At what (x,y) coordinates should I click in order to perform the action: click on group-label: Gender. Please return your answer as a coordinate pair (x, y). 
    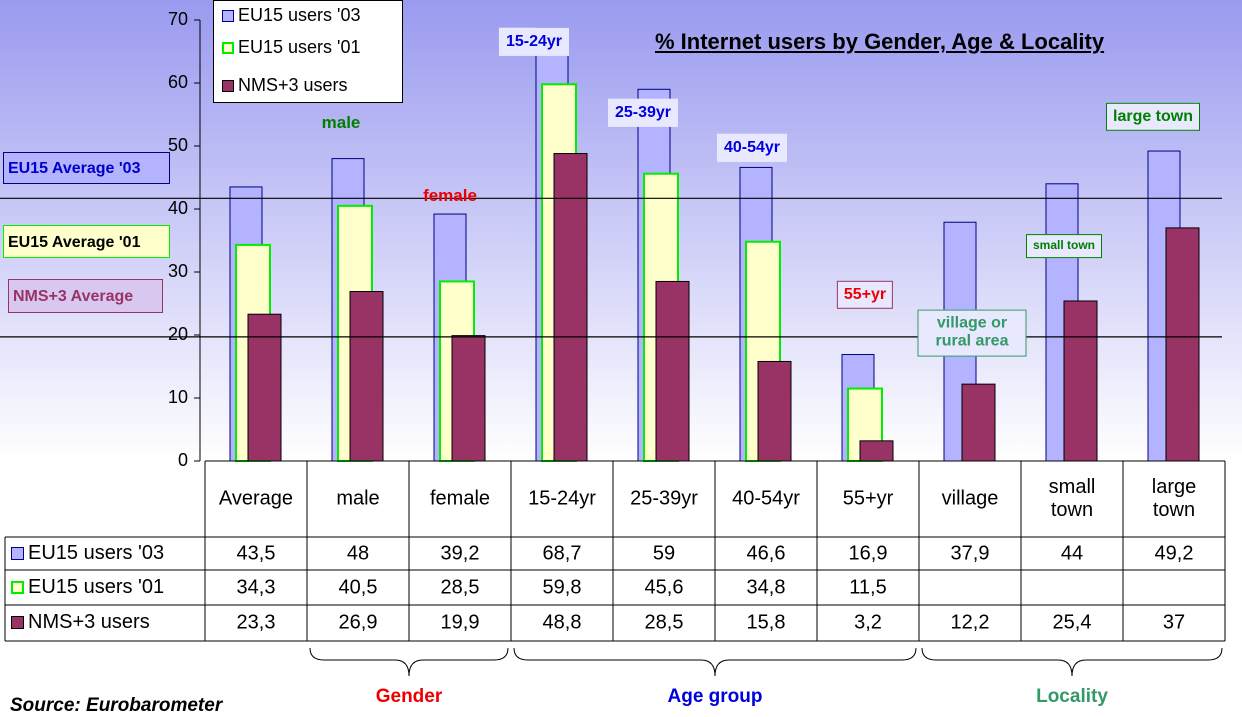
    Looking at the image, I should click on (409, 697).